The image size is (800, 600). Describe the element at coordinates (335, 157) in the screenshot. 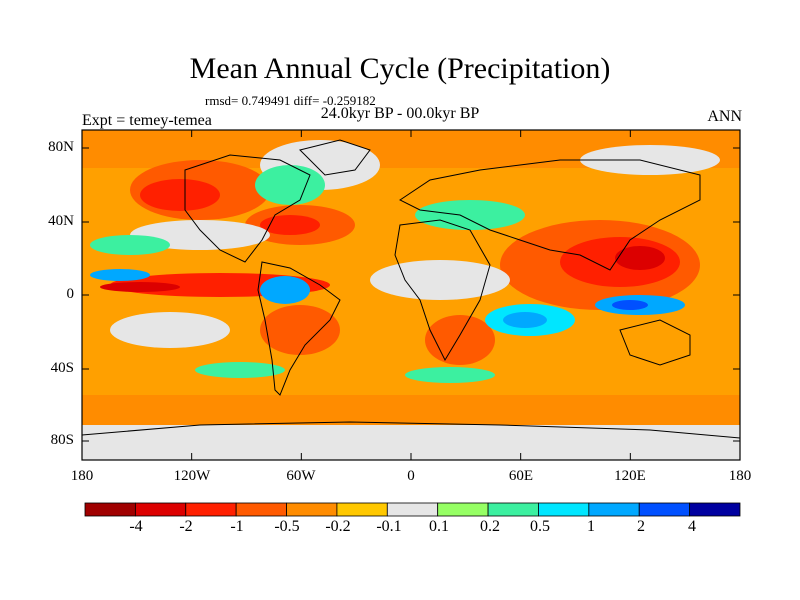

I see `greenland-coast` at that location.